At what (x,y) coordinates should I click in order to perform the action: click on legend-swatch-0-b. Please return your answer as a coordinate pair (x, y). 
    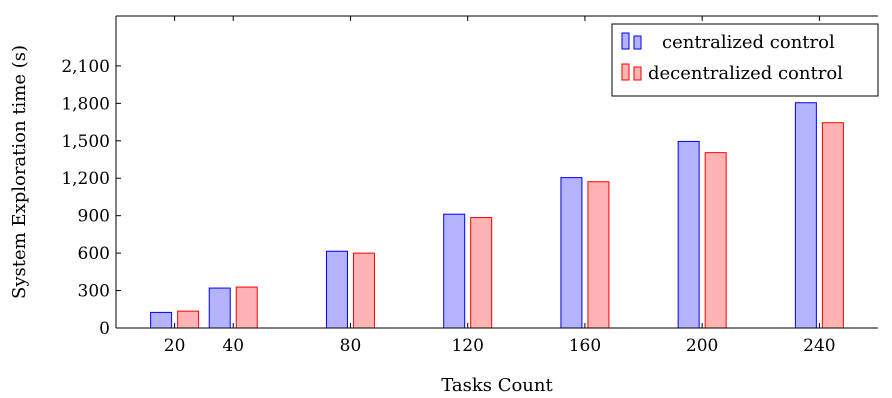
    Looking at the image, I should click on (637, 42).